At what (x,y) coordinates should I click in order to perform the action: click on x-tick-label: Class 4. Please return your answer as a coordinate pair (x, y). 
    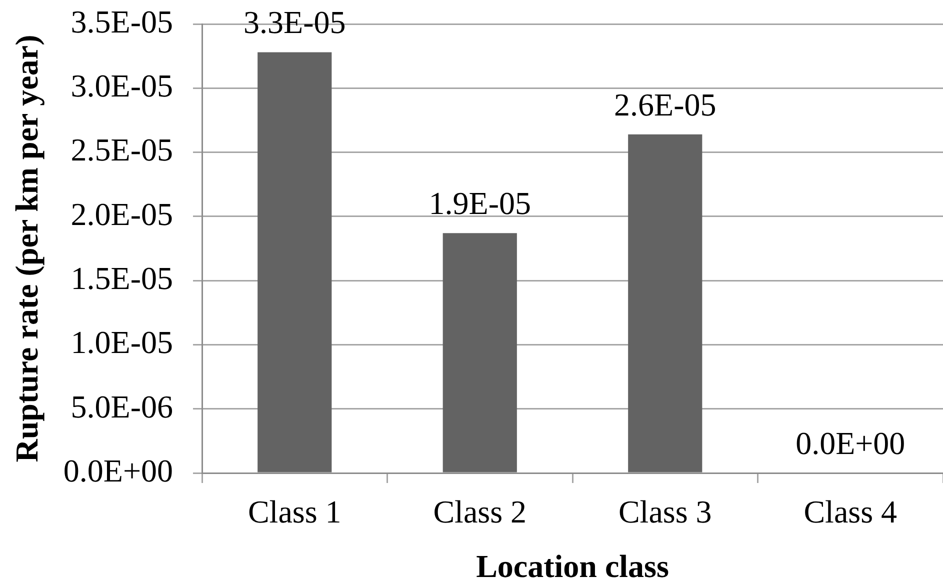
    Looking at the image, I should click on (851, 512).